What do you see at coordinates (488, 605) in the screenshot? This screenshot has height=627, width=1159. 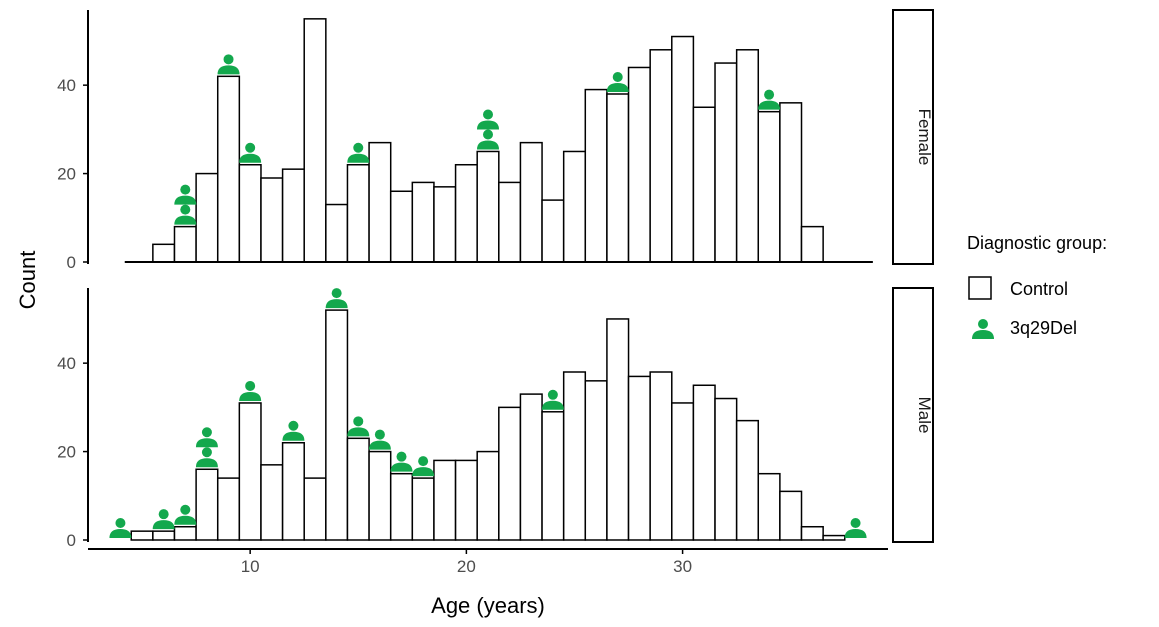 I see `x-axis-title: Age (years)` at bounding box center [488, 605].